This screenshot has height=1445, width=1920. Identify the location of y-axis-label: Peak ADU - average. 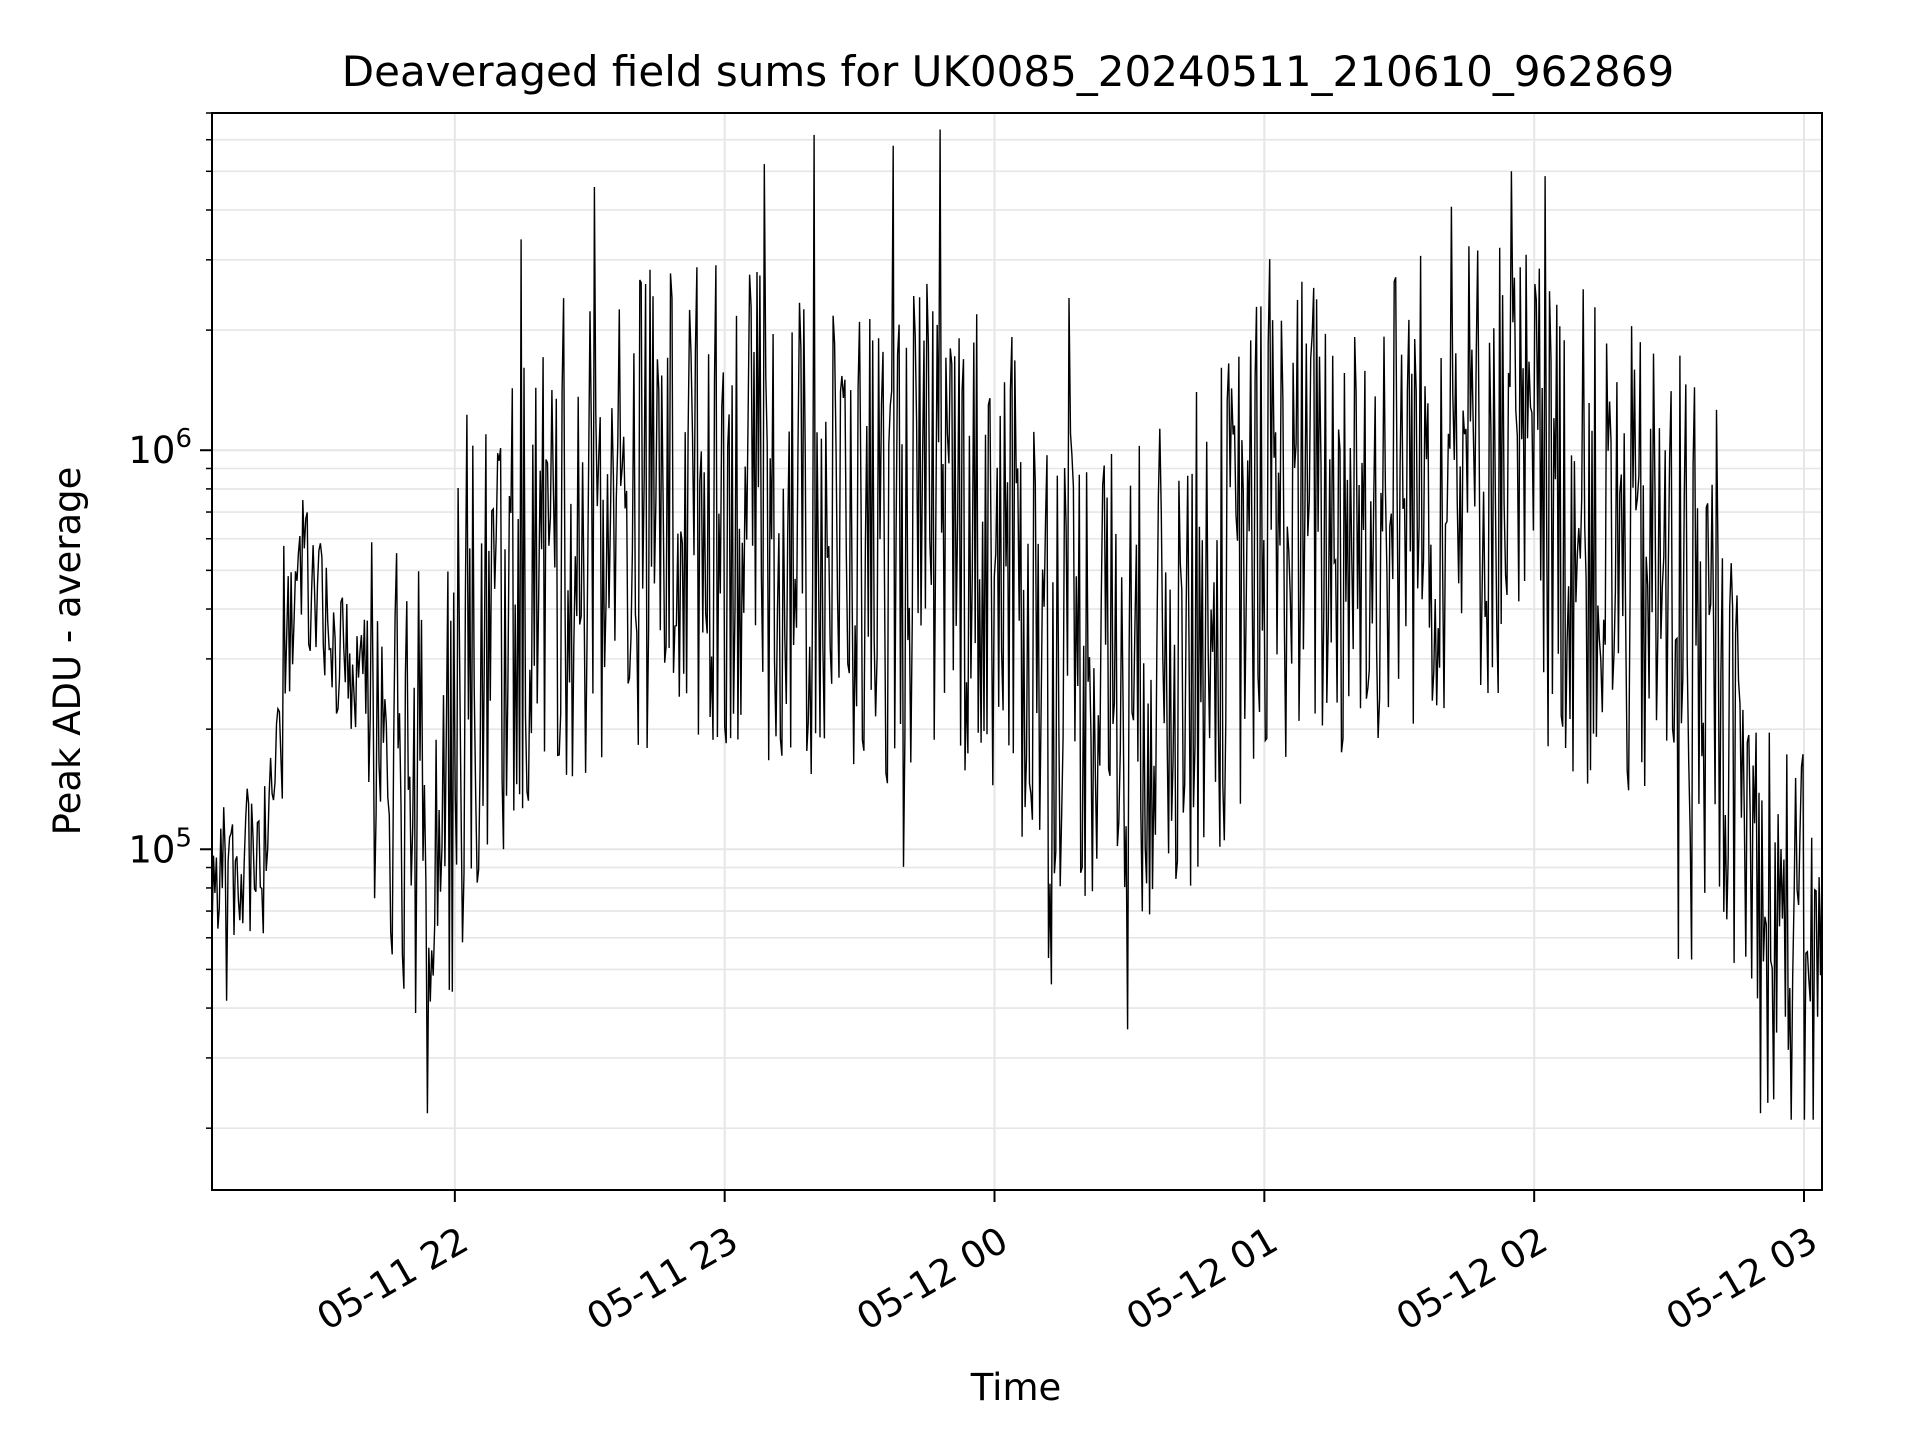
(67, 651).